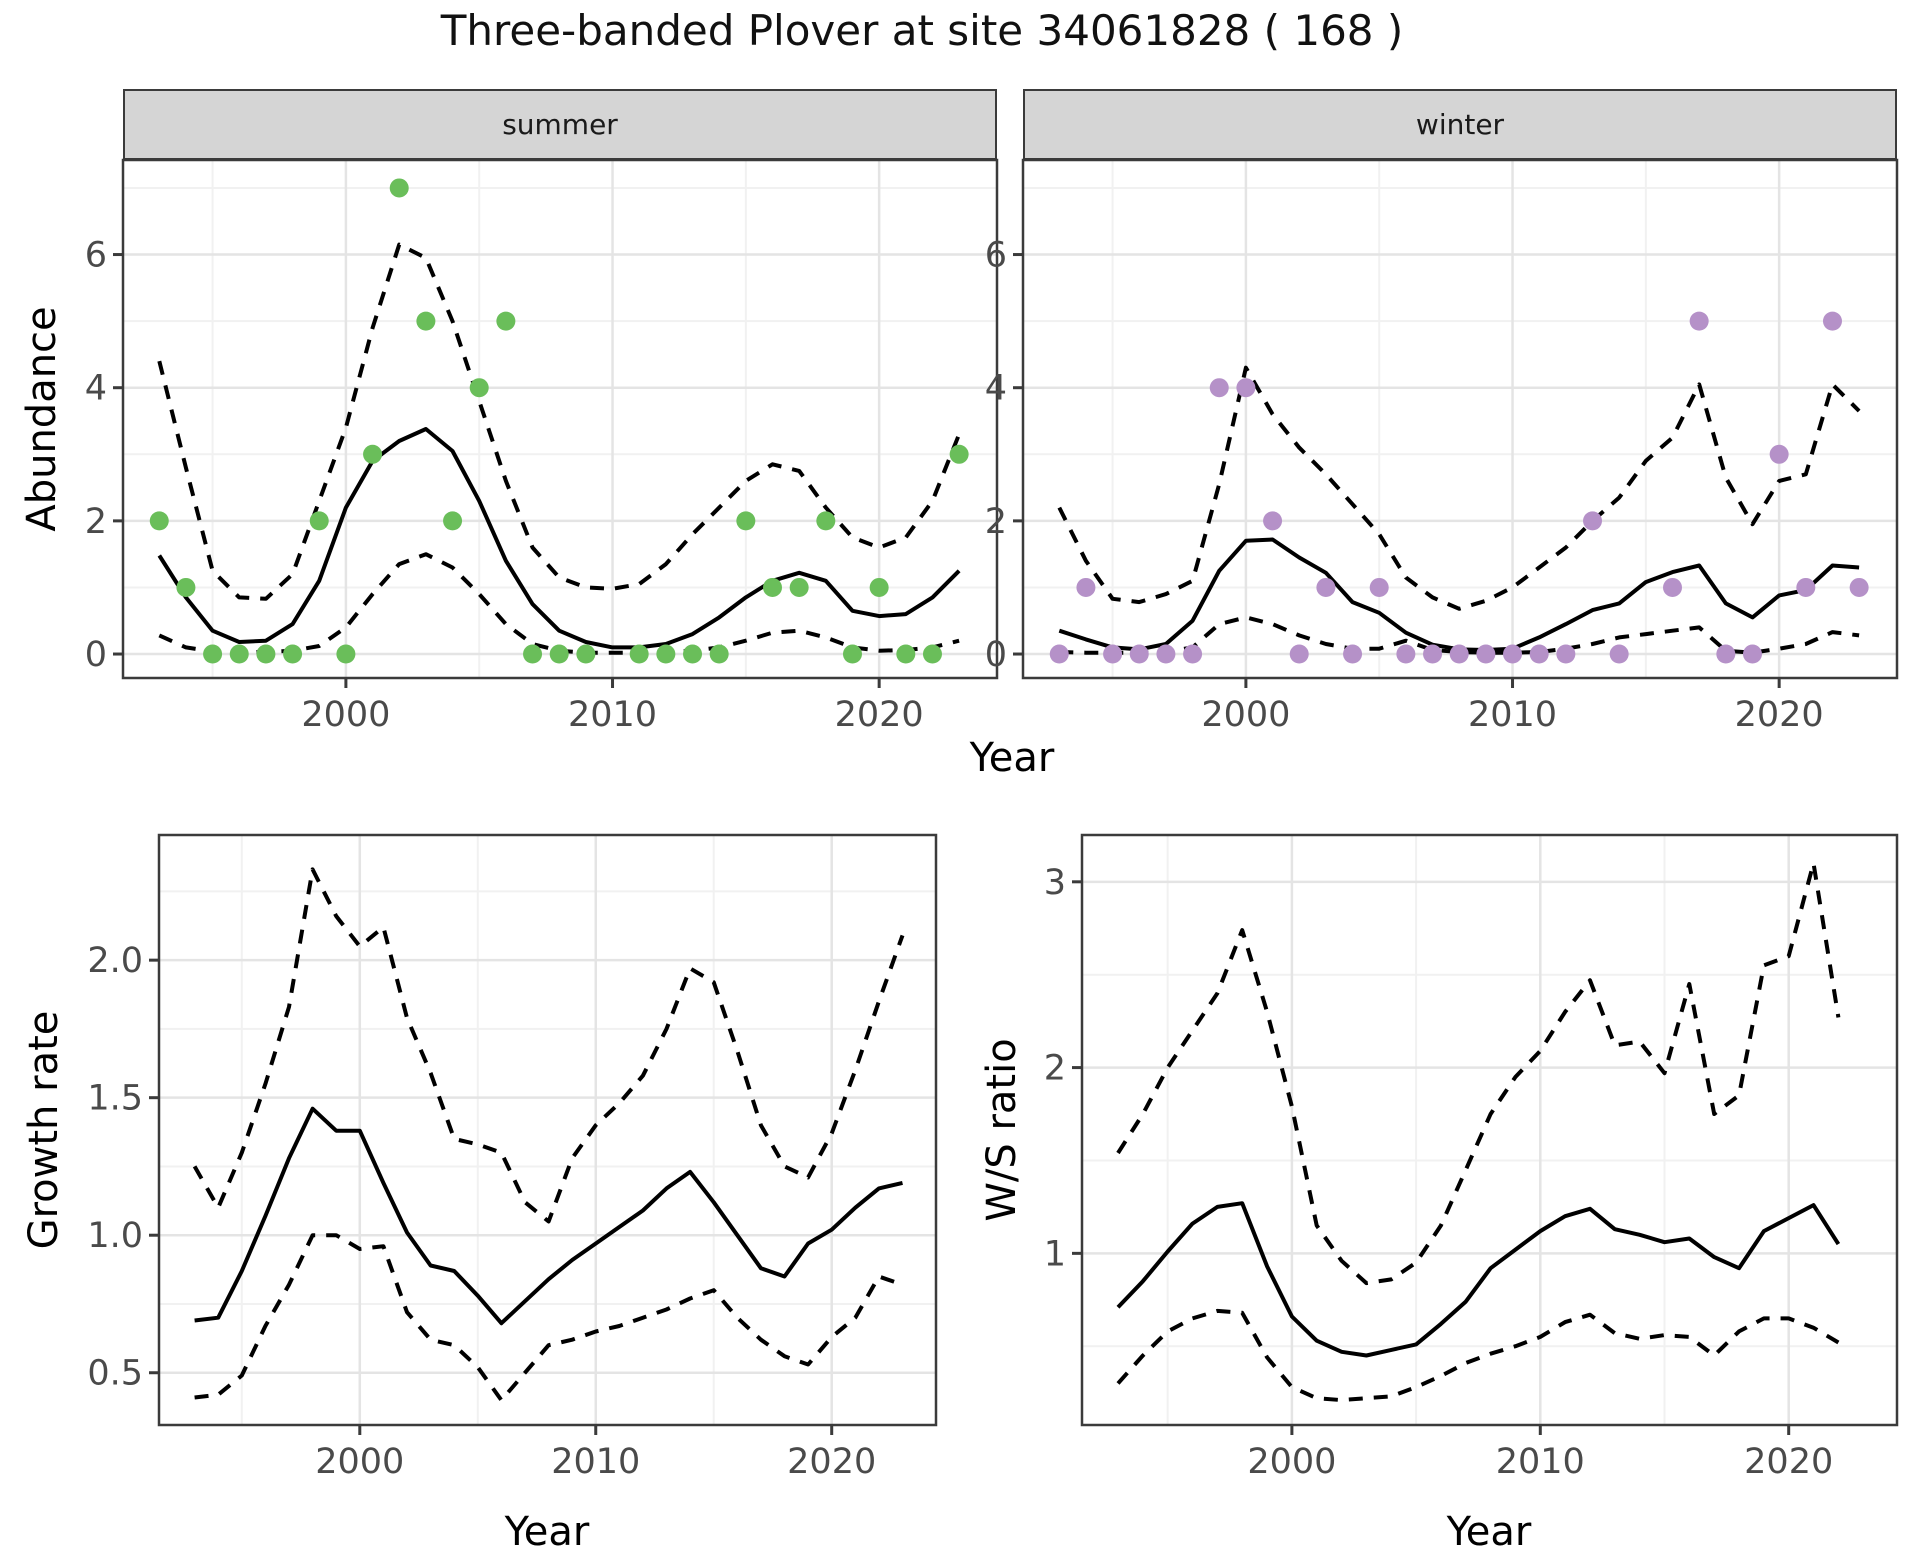 This screenshot has height=1560, width=1920. I want to click on ws-y-tick-label: 3, so click(1055, 883).